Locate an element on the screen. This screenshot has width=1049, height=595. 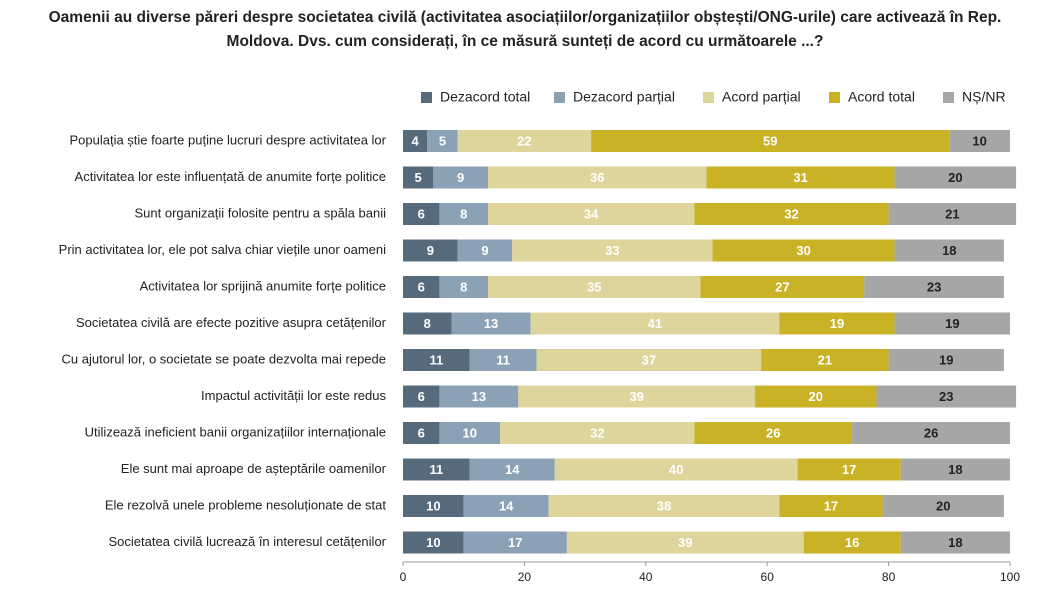
data-label: 11 is located at coordinates (503, 359).